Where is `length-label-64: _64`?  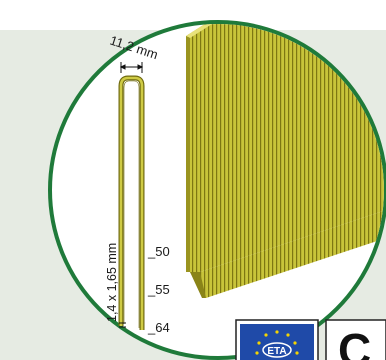
length-label-64: _64 is located at coordinates (158, 327).